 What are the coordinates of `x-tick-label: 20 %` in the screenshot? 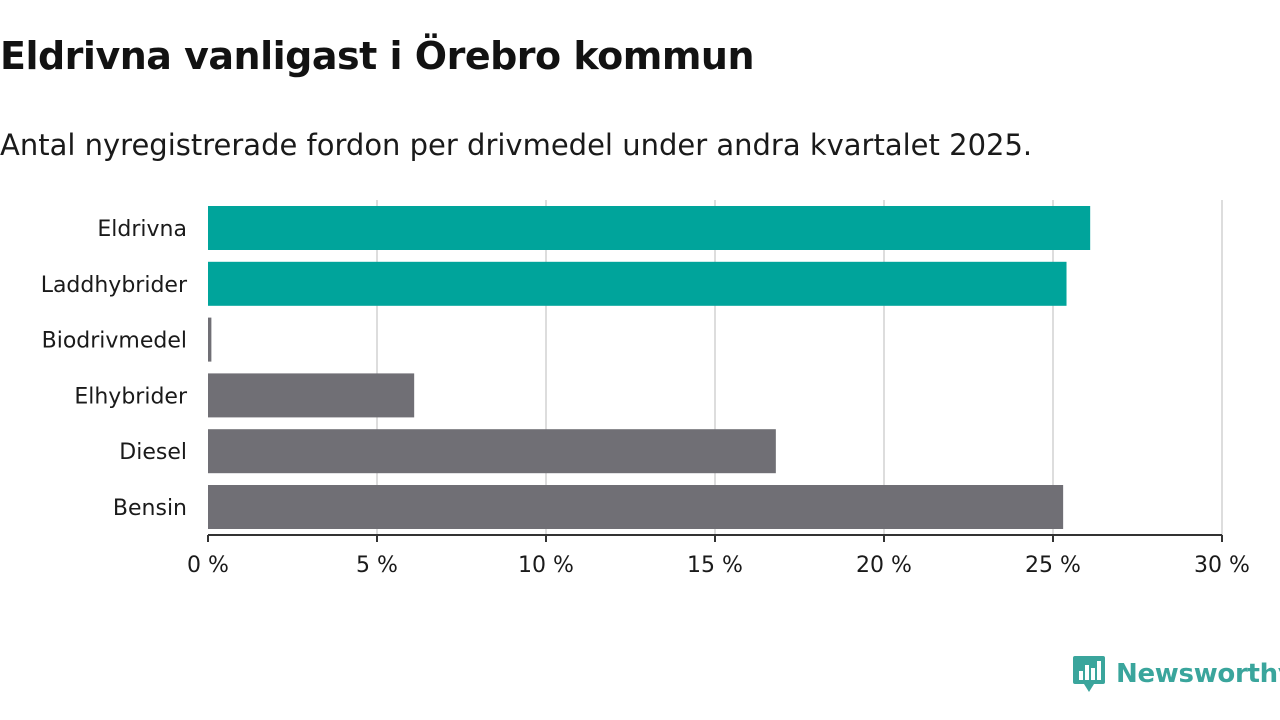 It's located at (884, 565).